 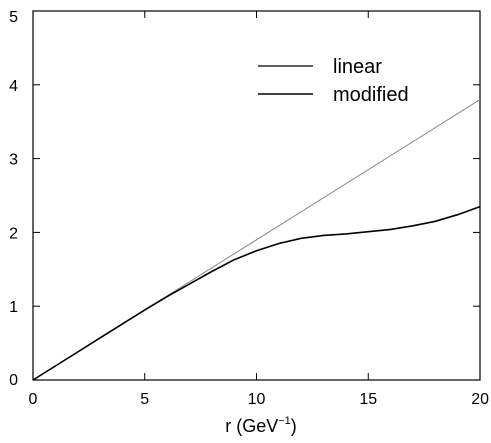 I want to click on legend-label-modified: modified, so click(x=371, y=95).